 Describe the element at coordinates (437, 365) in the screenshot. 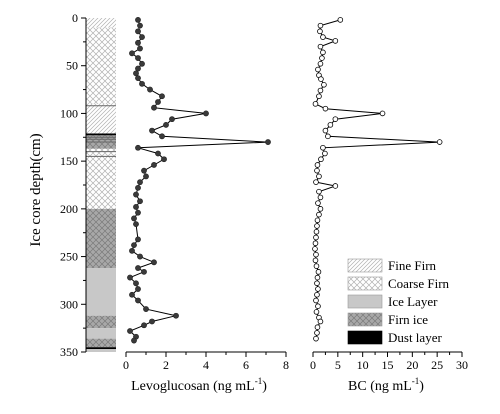

I see `bc-x-tick-label: 25` at that location.